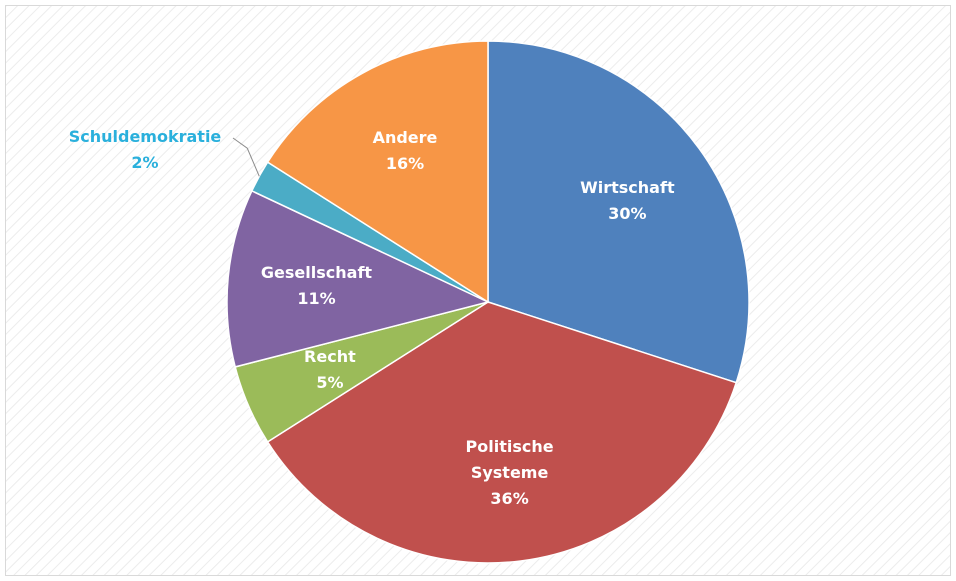  I want to click on value-label: 2%, so click(145, 162).